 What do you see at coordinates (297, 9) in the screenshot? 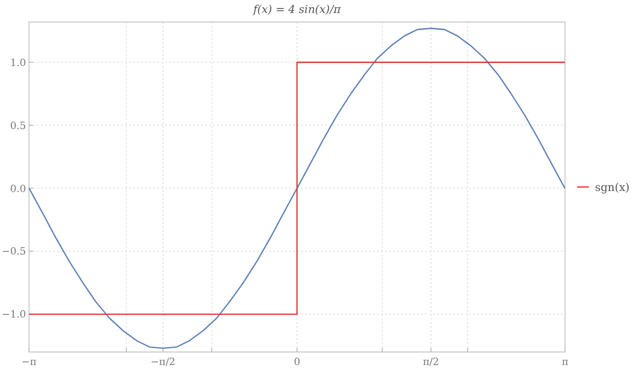
I see `chart-title: f(x) = 4 sin(x)/π` at bounding box center [297, 9].